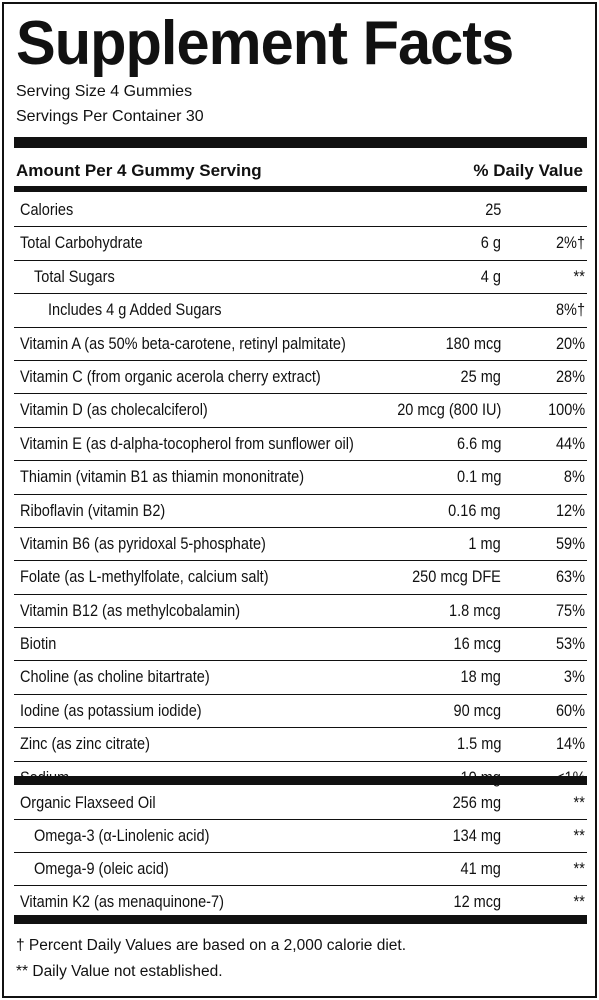  I want to click on amount: 1.8 mcg, so click(475, 610).